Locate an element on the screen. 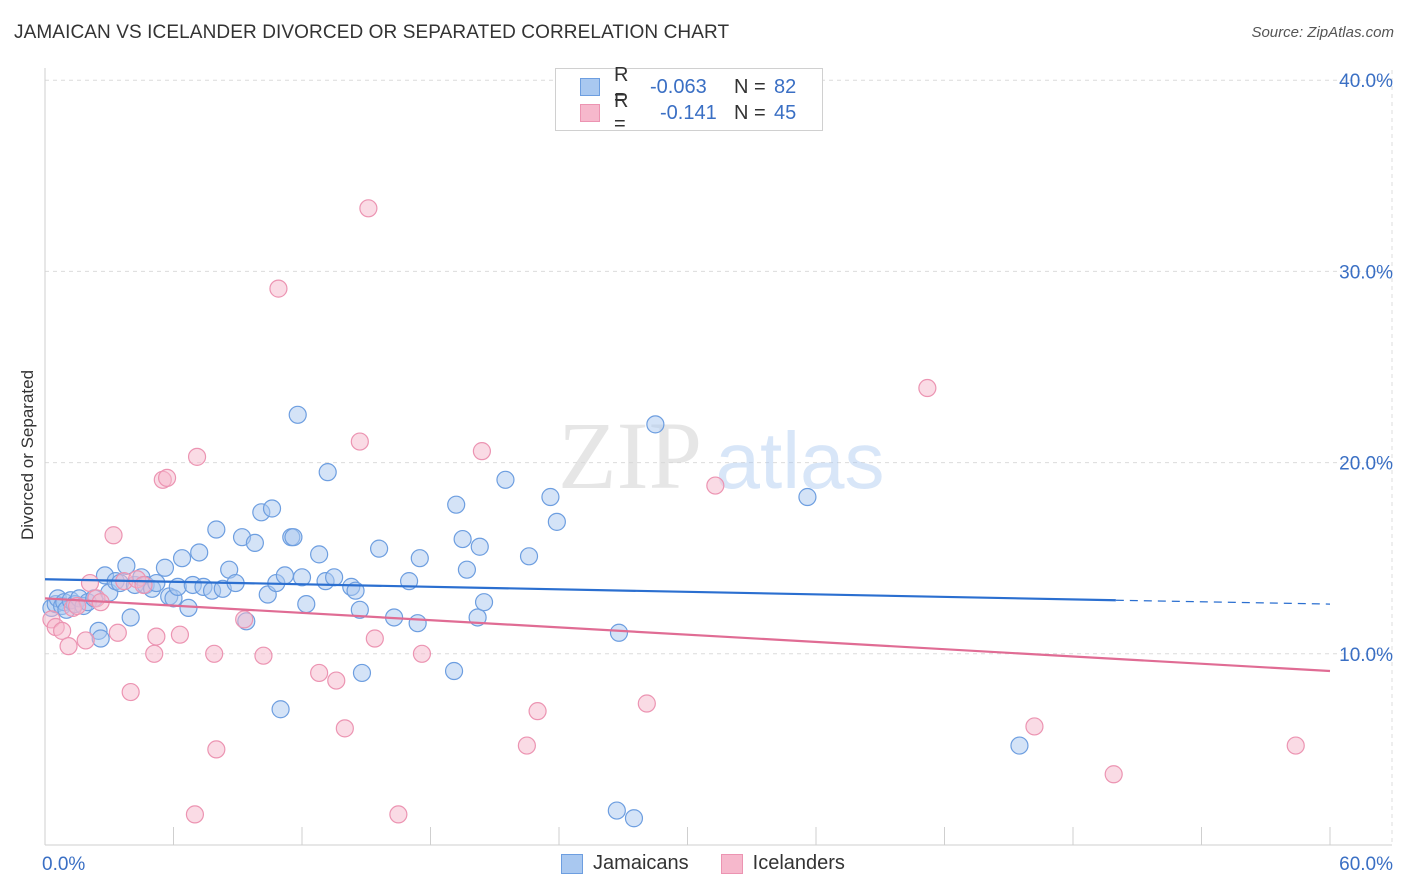  source-label: Source: ZipAtlas.com is located at coordinates (1322, 32).